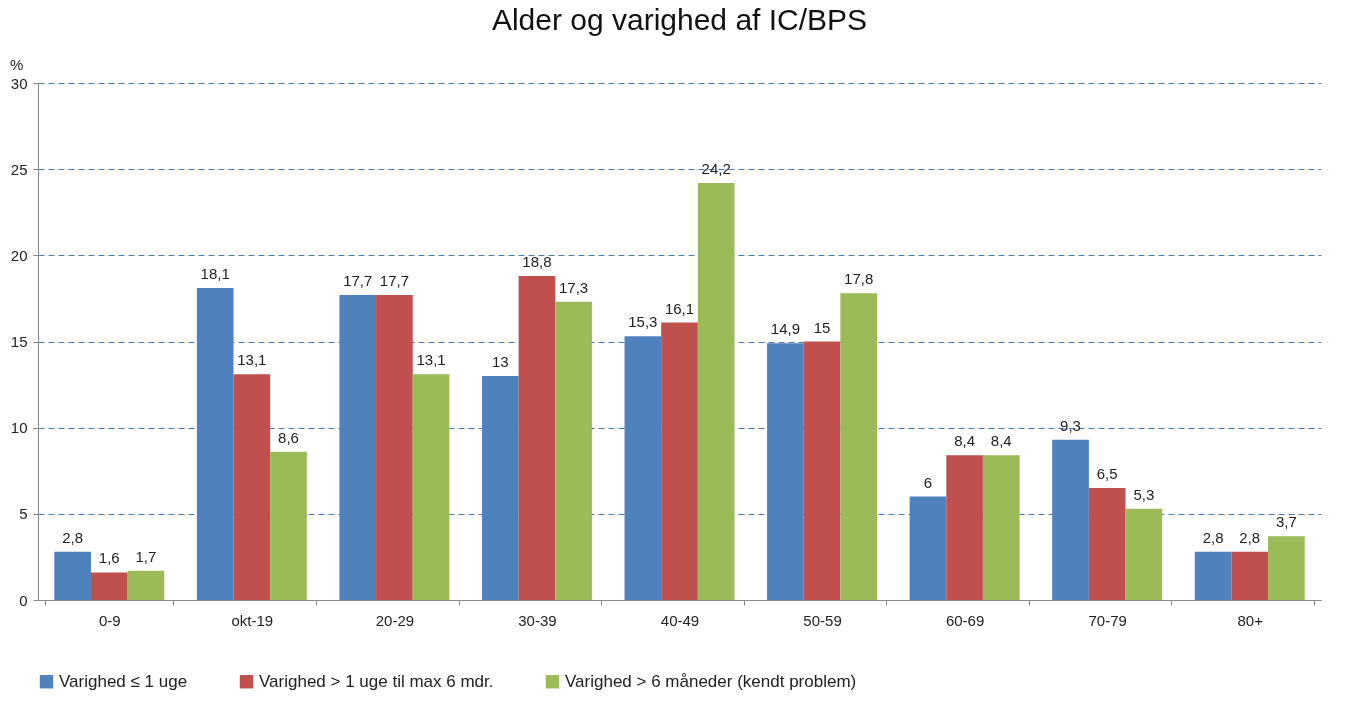 This screenshot has height=706, width=1346. I want to click on data-label: 1,7, so click(146, 556).